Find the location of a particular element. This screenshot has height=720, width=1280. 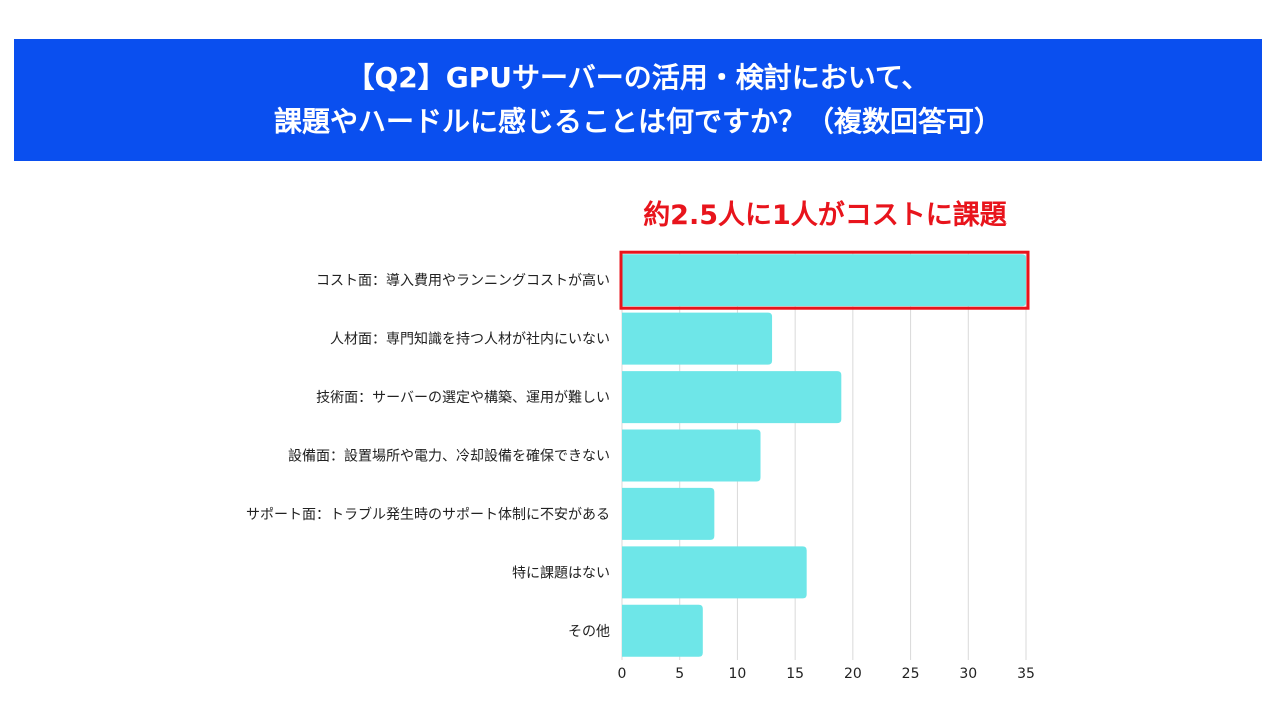

category-label-4: サポート面：トラブル発生時のサポート体制に不安がある is located at coordinates (428, 514).